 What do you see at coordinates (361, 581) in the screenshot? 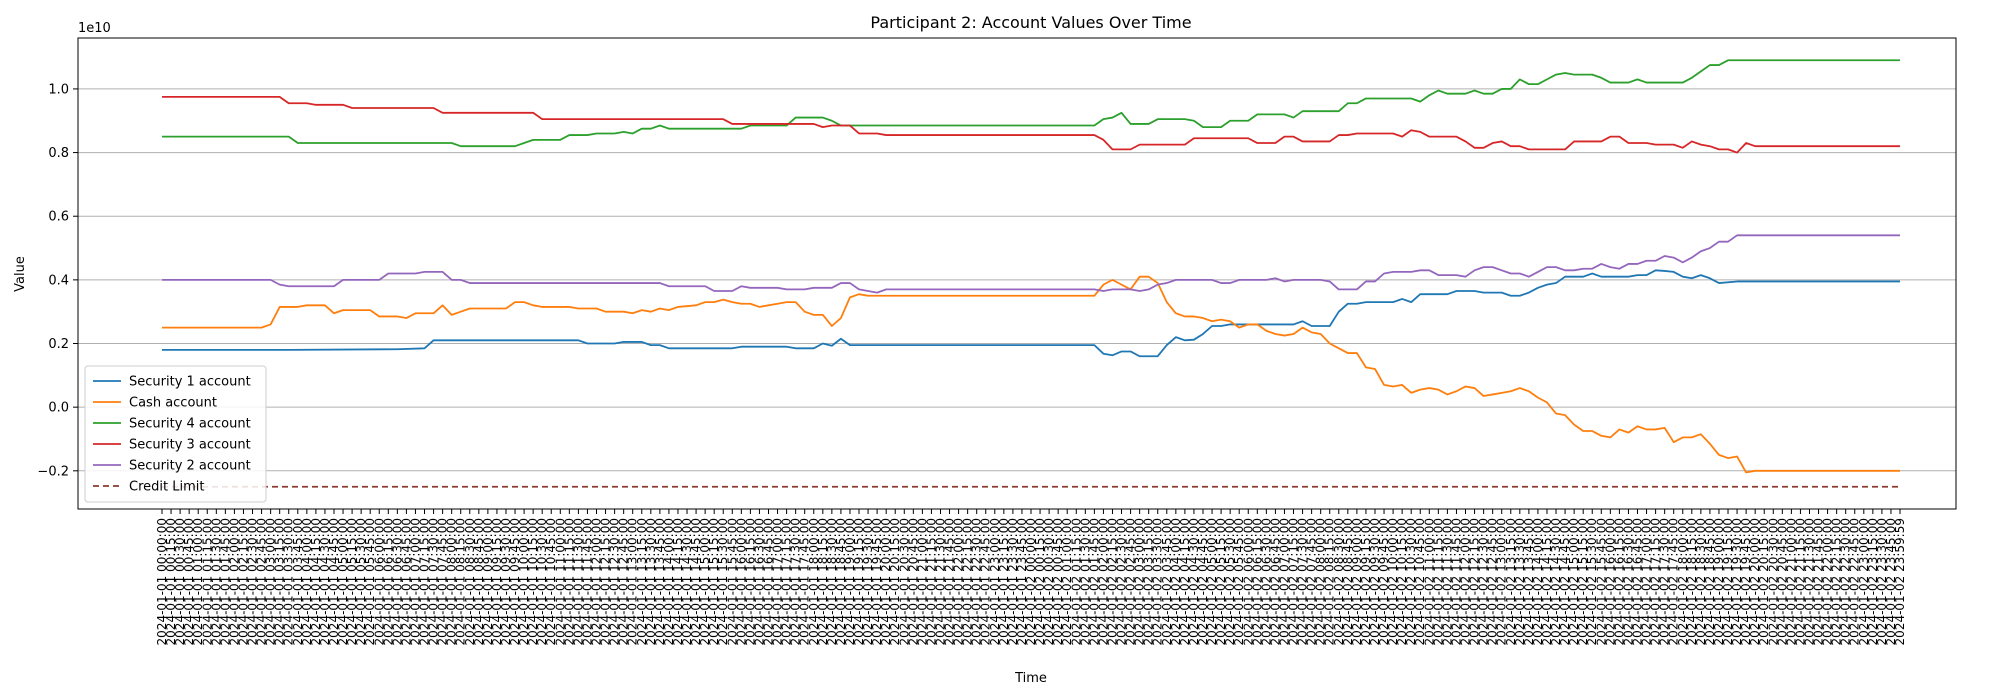
I see `x-tick-label: 2024-01-01 05:30:00` at bounding box center [361, 581].